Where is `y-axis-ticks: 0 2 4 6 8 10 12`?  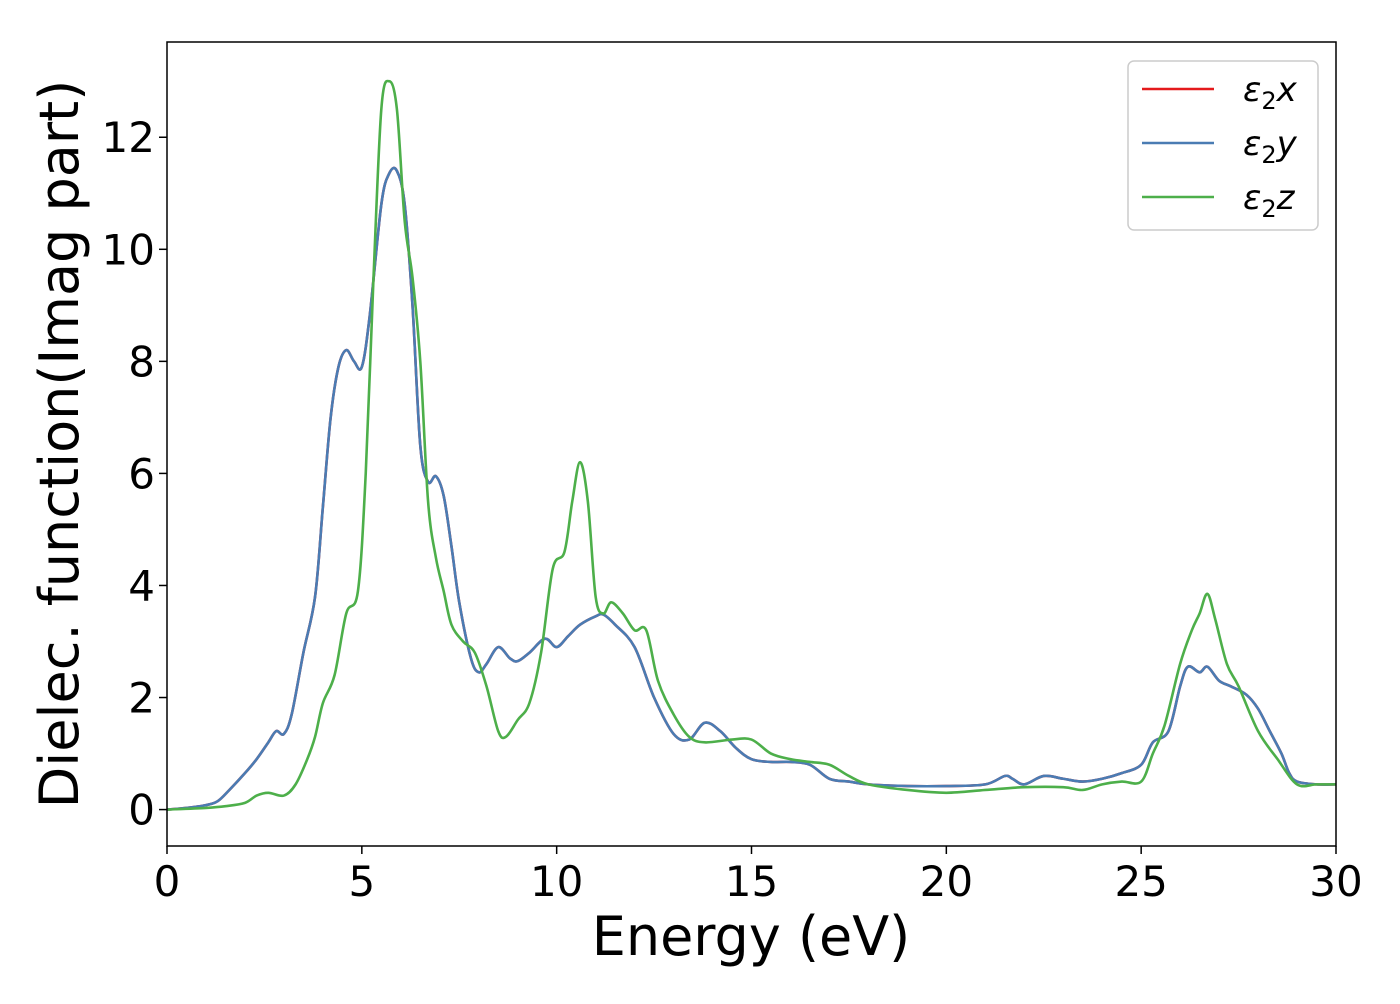 y-axis-ticks: 0 2 4 6 8 10 12 is located at coordinates (134, 474).